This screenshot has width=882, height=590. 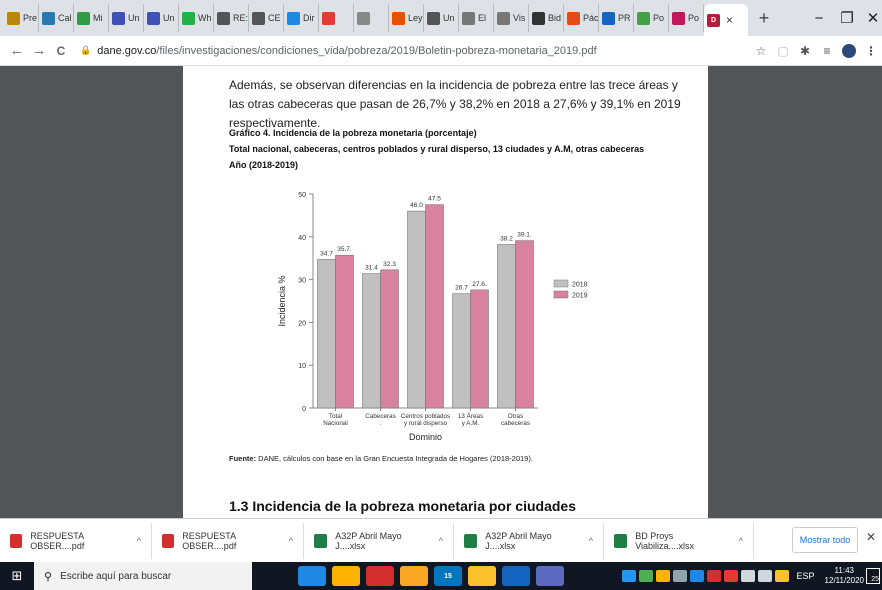 What do you see at coordinates (873, 18) in the screenshot?
I see `close-window-button: ✕` at bounding box center [873, 18].